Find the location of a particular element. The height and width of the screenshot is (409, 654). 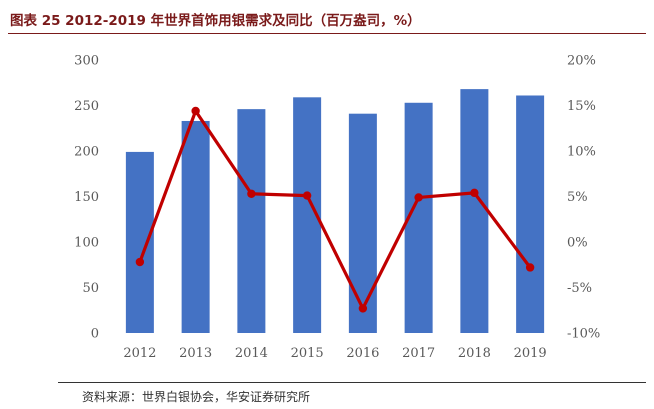

x-tick-label: 2015 is located at coordinates (307, 353).